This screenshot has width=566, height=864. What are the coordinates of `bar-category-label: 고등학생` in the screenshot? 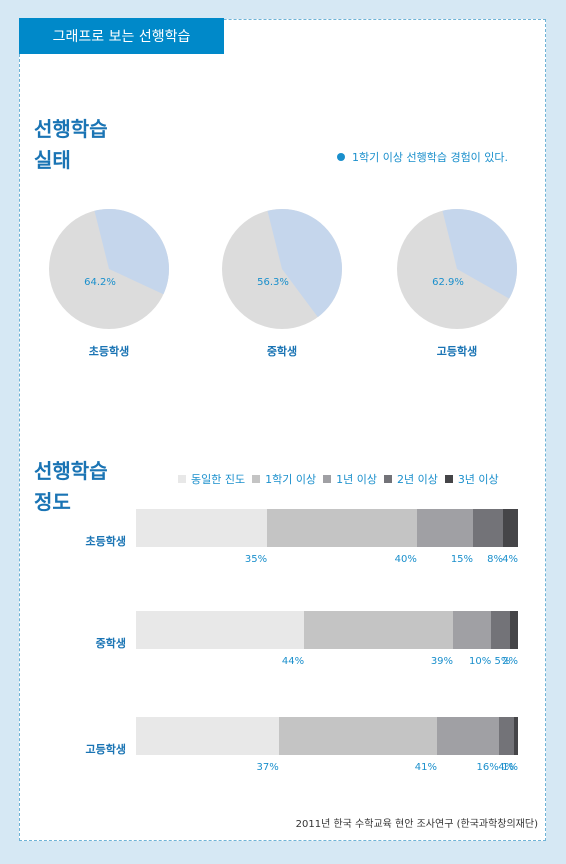 It's located at (105, 749).